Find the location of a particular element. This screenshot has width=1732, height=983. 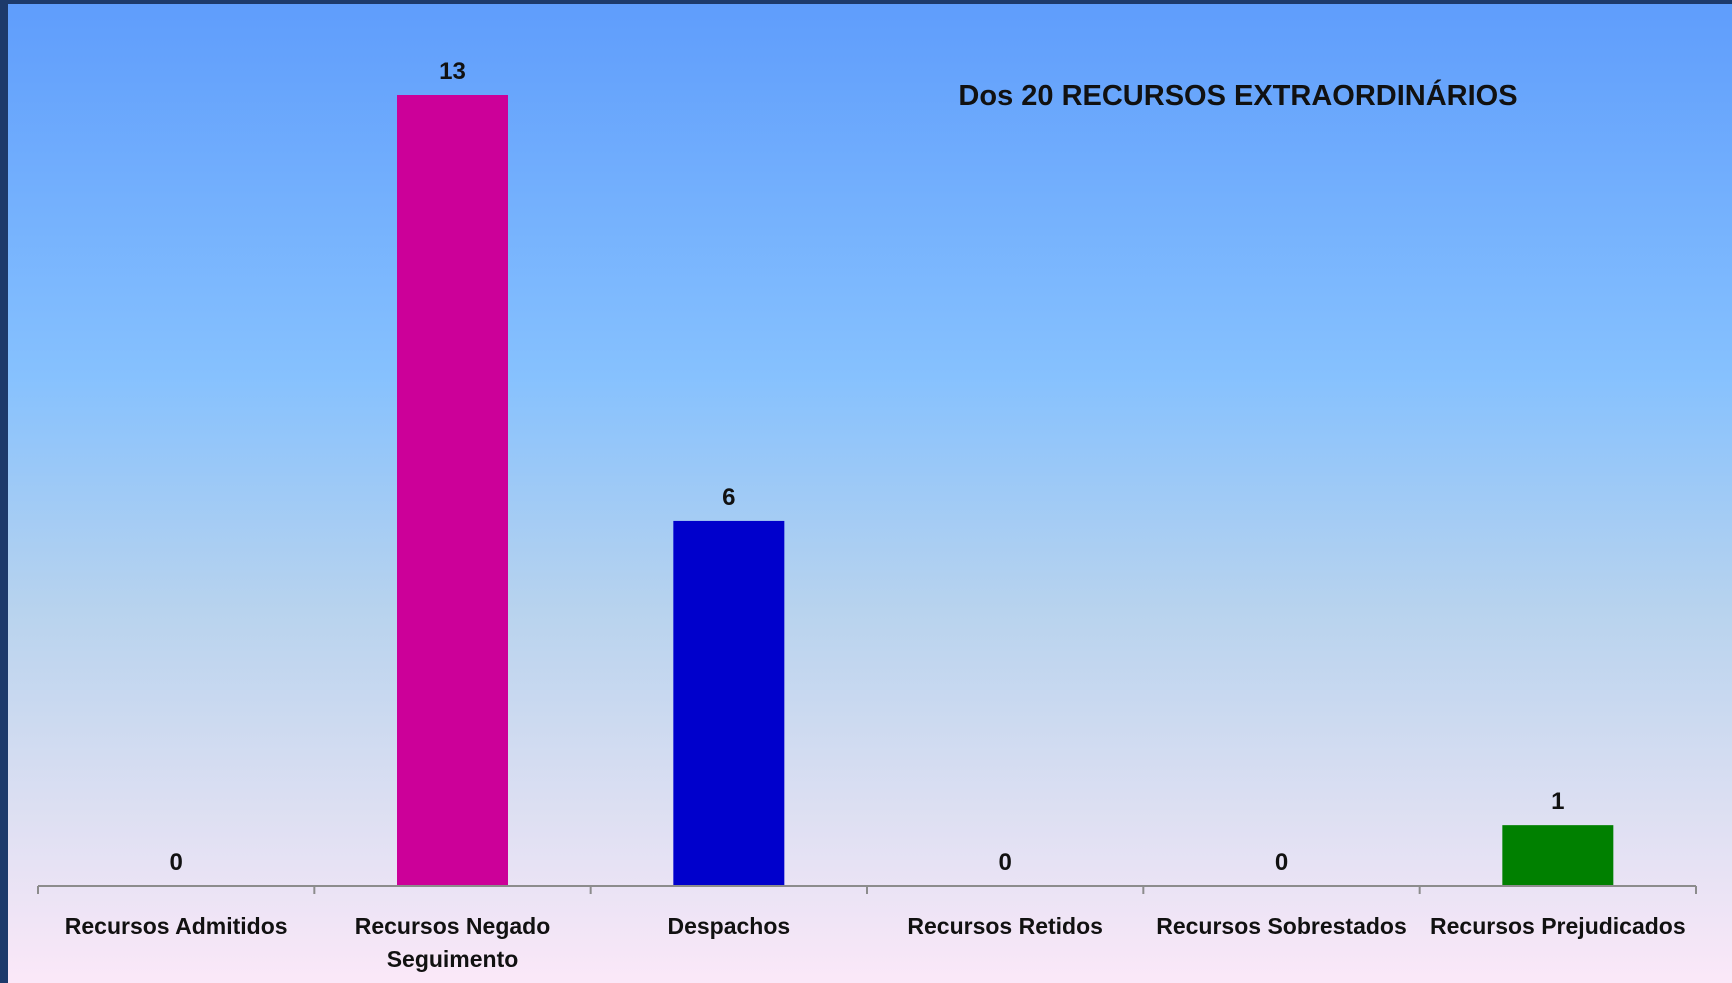

category-label-line: Recursos Sobrestados is located at coordinates (1281, 926).